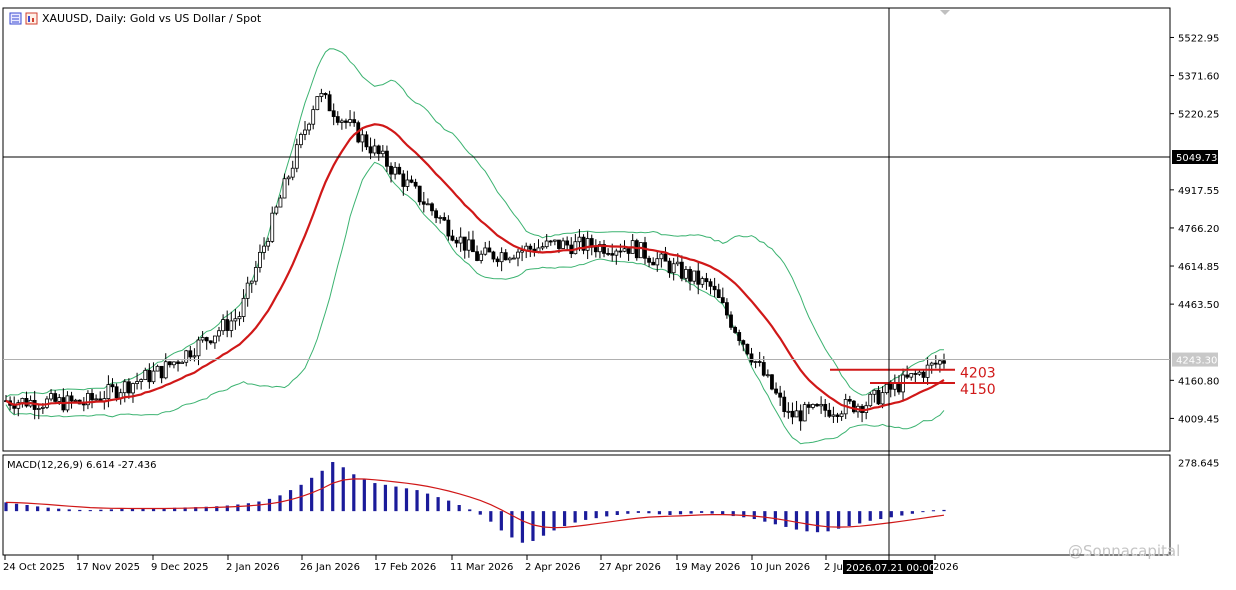  Describe the element at coordinates (1196, 361) in the screenshot. I see `current-price-label: 4243.30` at that location.